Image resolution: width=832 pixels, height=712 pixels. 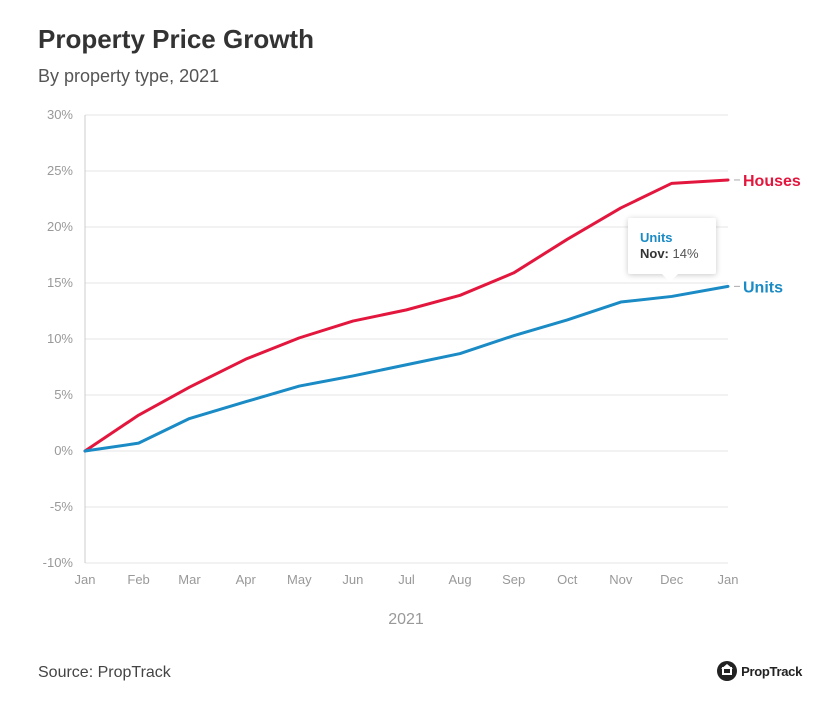 I want to click on x-tick-label: Sep, so click(x=513, y=579).